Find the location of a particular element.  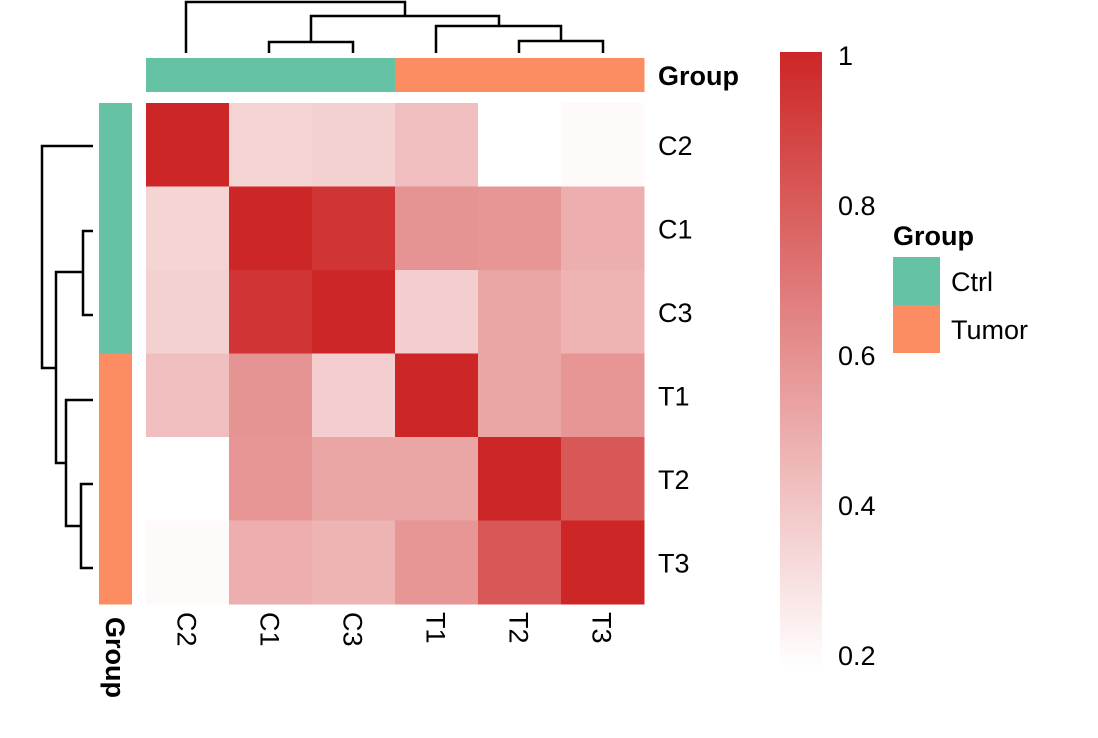

legend-label: Ctrl is located at coordinates (972, 282).